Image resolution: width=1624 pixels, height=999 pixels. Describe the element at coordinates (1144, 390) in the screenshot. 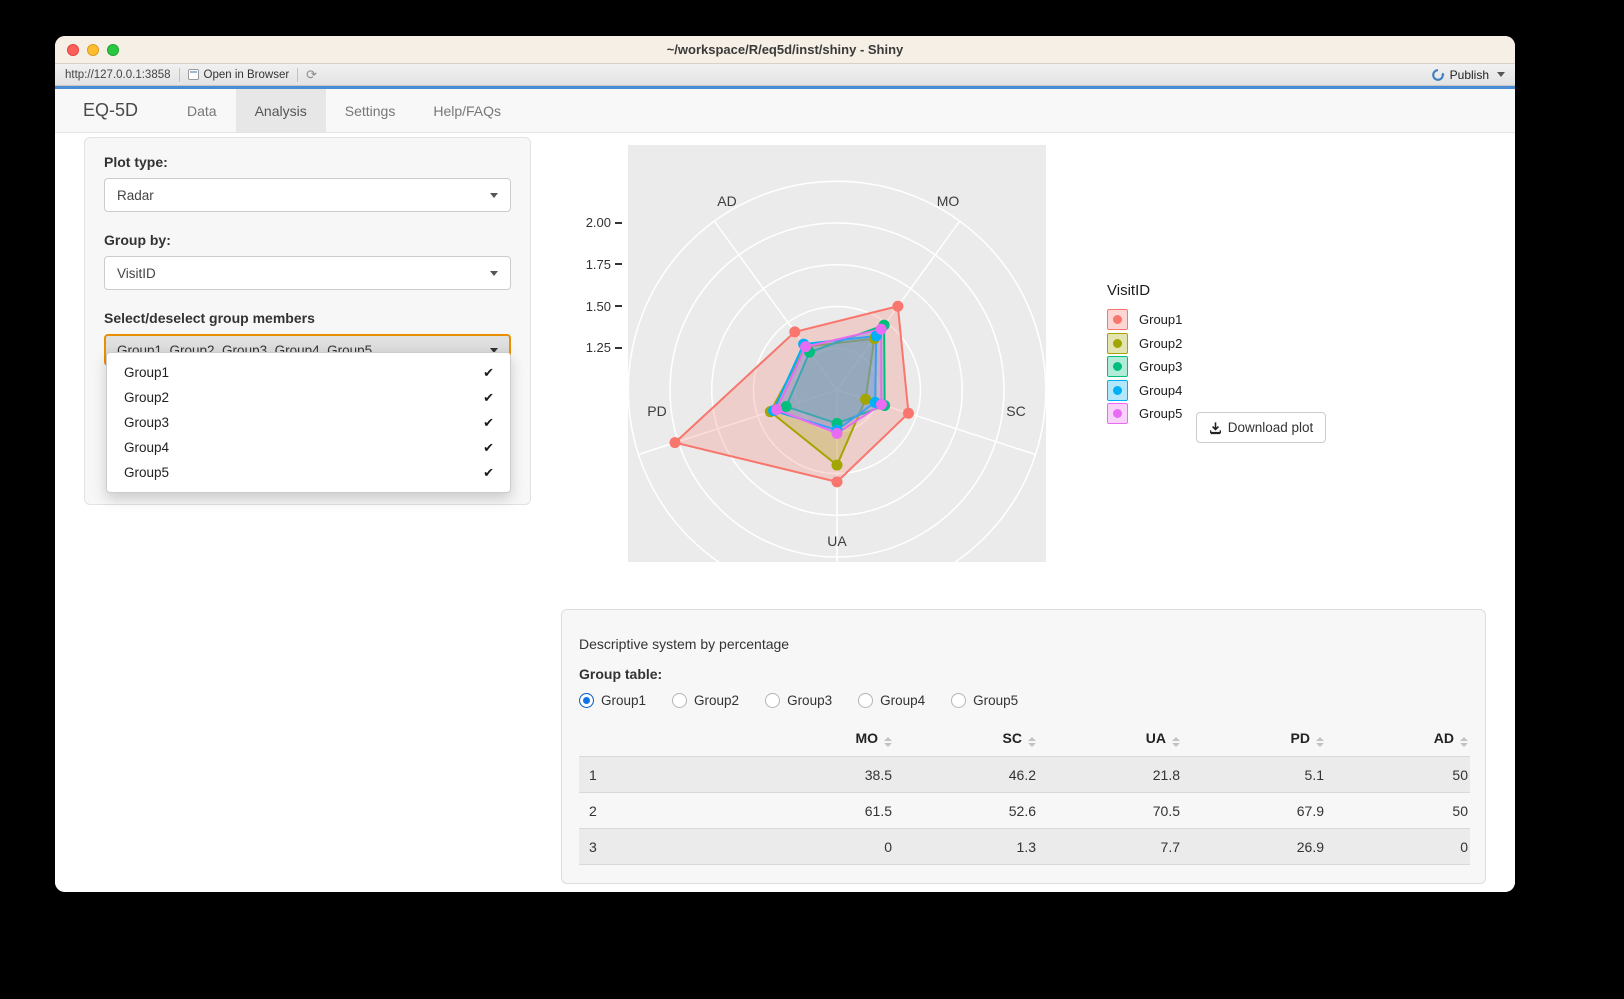

I see `legend-item-group4: Group4` at that location.